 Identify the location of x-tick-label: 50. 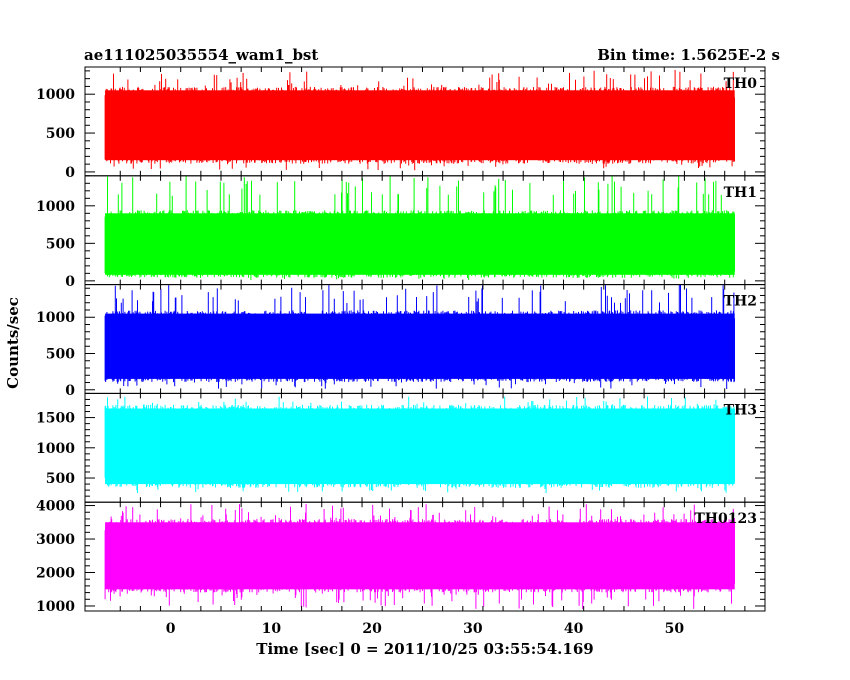
(675, 629).